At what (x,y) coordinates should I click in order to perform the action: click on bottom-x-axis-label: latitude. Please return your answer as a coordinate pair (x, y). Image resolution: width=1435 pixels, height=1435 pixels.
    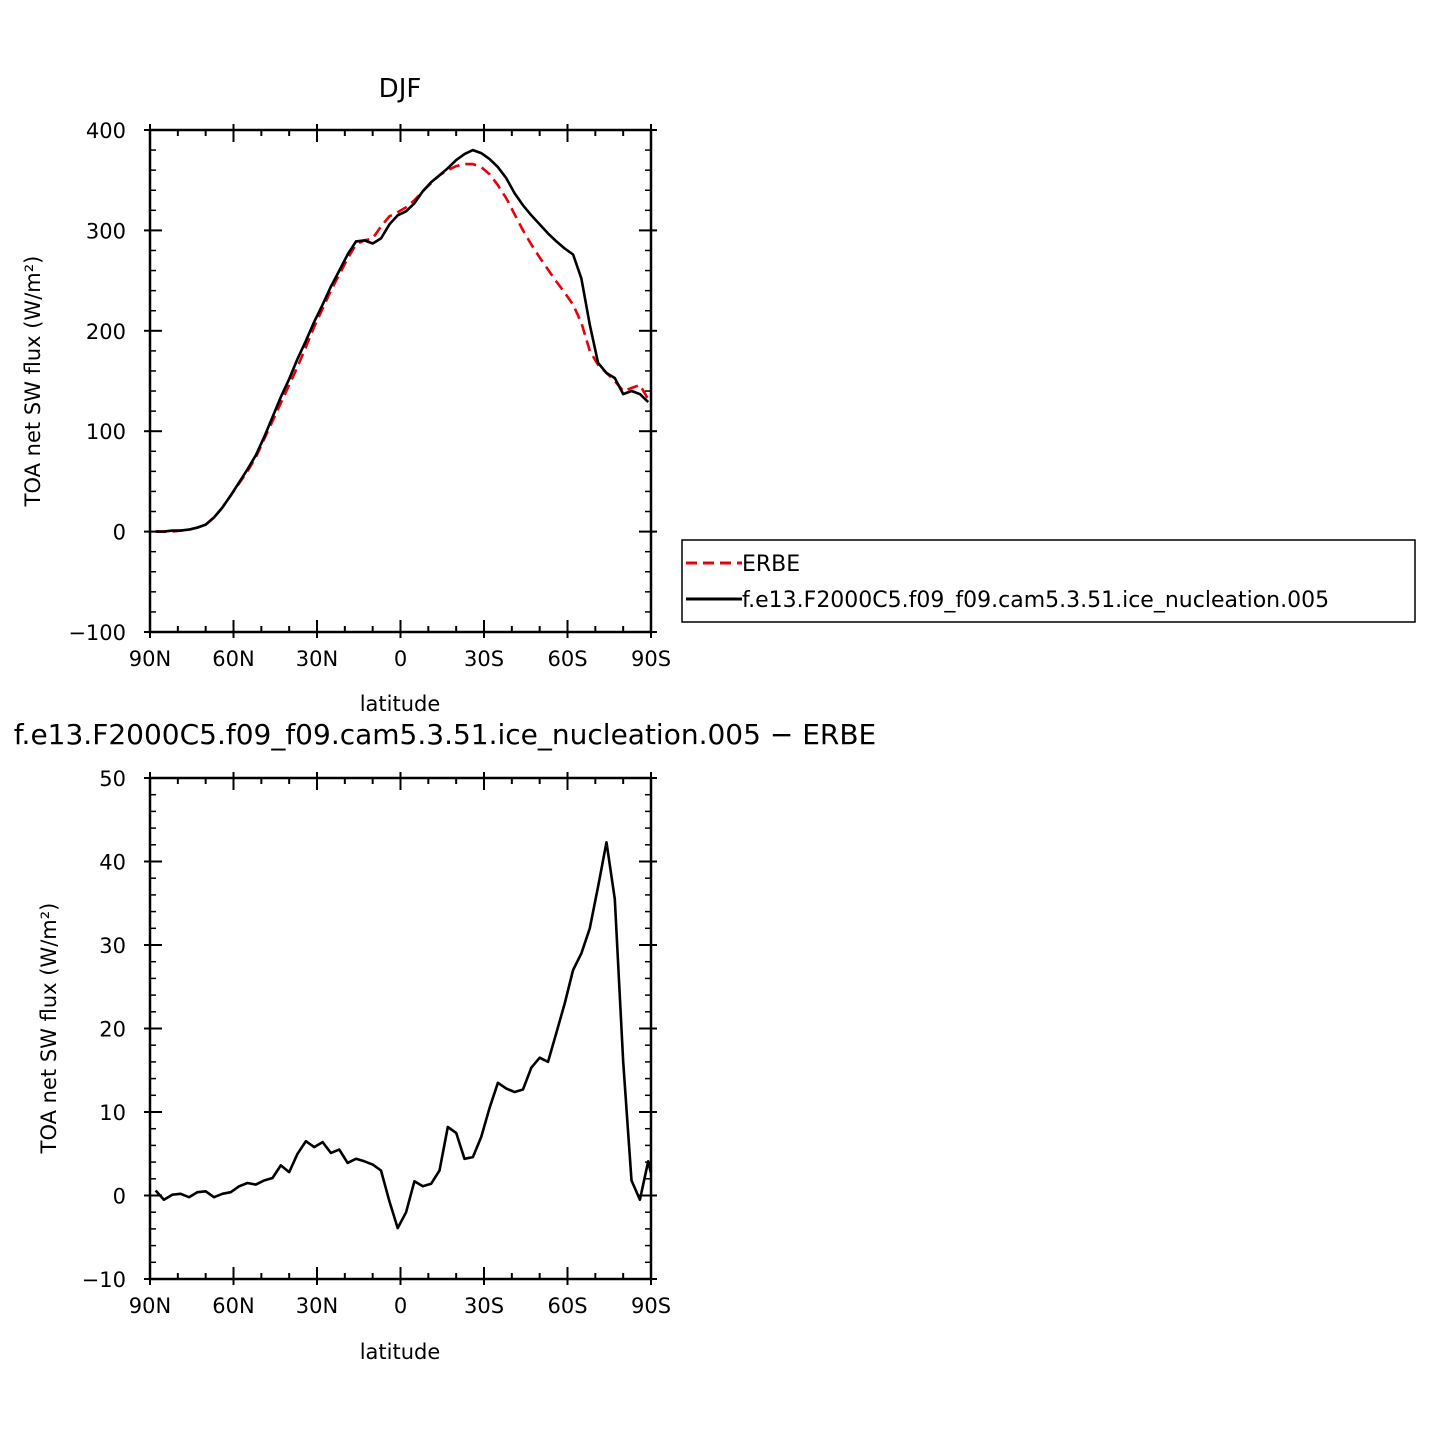
    Looking at the image, I should click on (400, 1352).